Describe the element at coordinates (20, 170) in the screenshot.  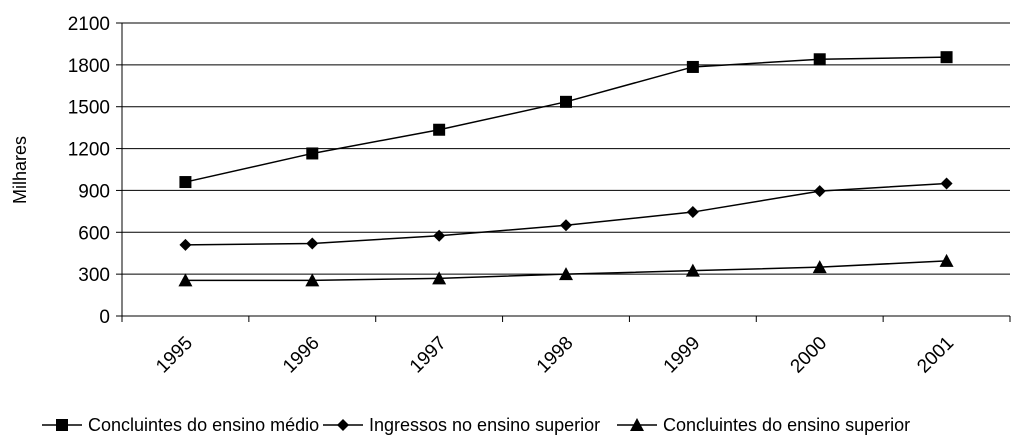
I see `y-axis-label: Milhares` at that location.